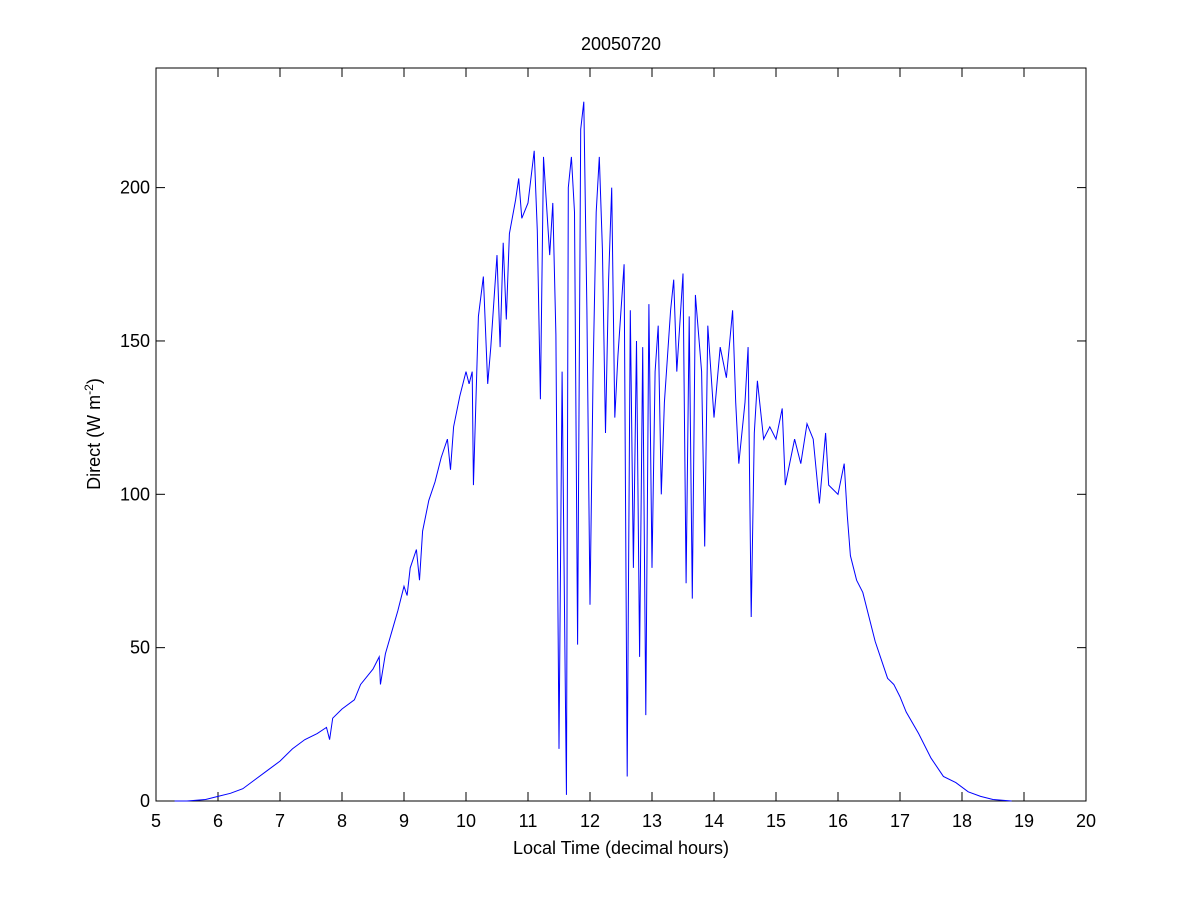 The height and width of the screenshot is (900, 1200). Describe the element at coordinates (621, 44) in the screenshot. I see `chart-title: 20050720` at that location.